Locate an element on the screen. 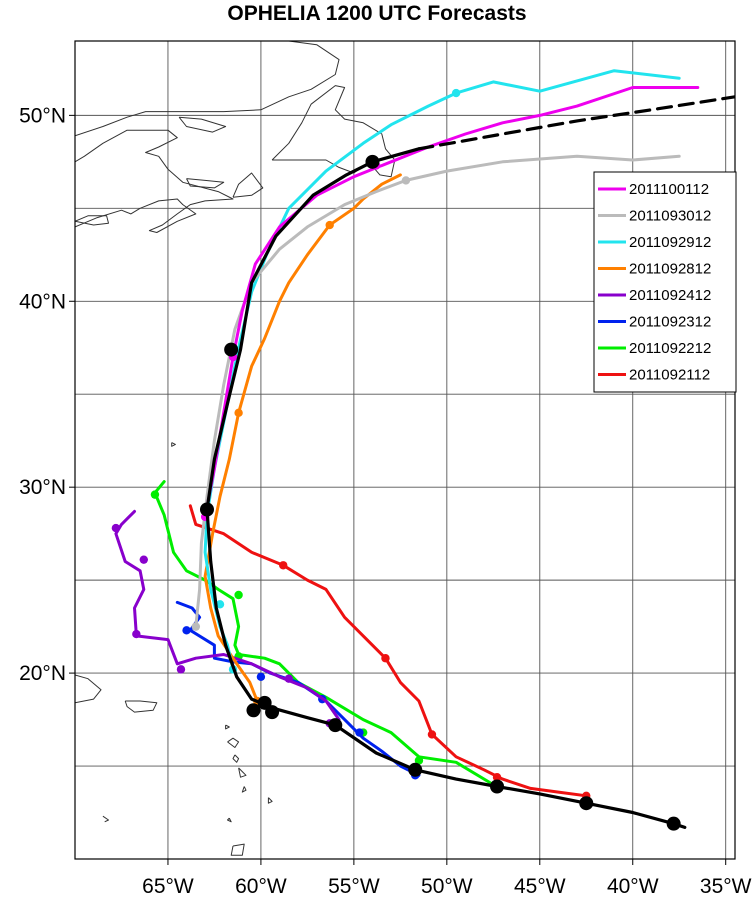 The height and width of the screenshot is (900, 754). chart-title: OPHELIA 1200 UTC Forecasts is located at coordinates (377, 13).